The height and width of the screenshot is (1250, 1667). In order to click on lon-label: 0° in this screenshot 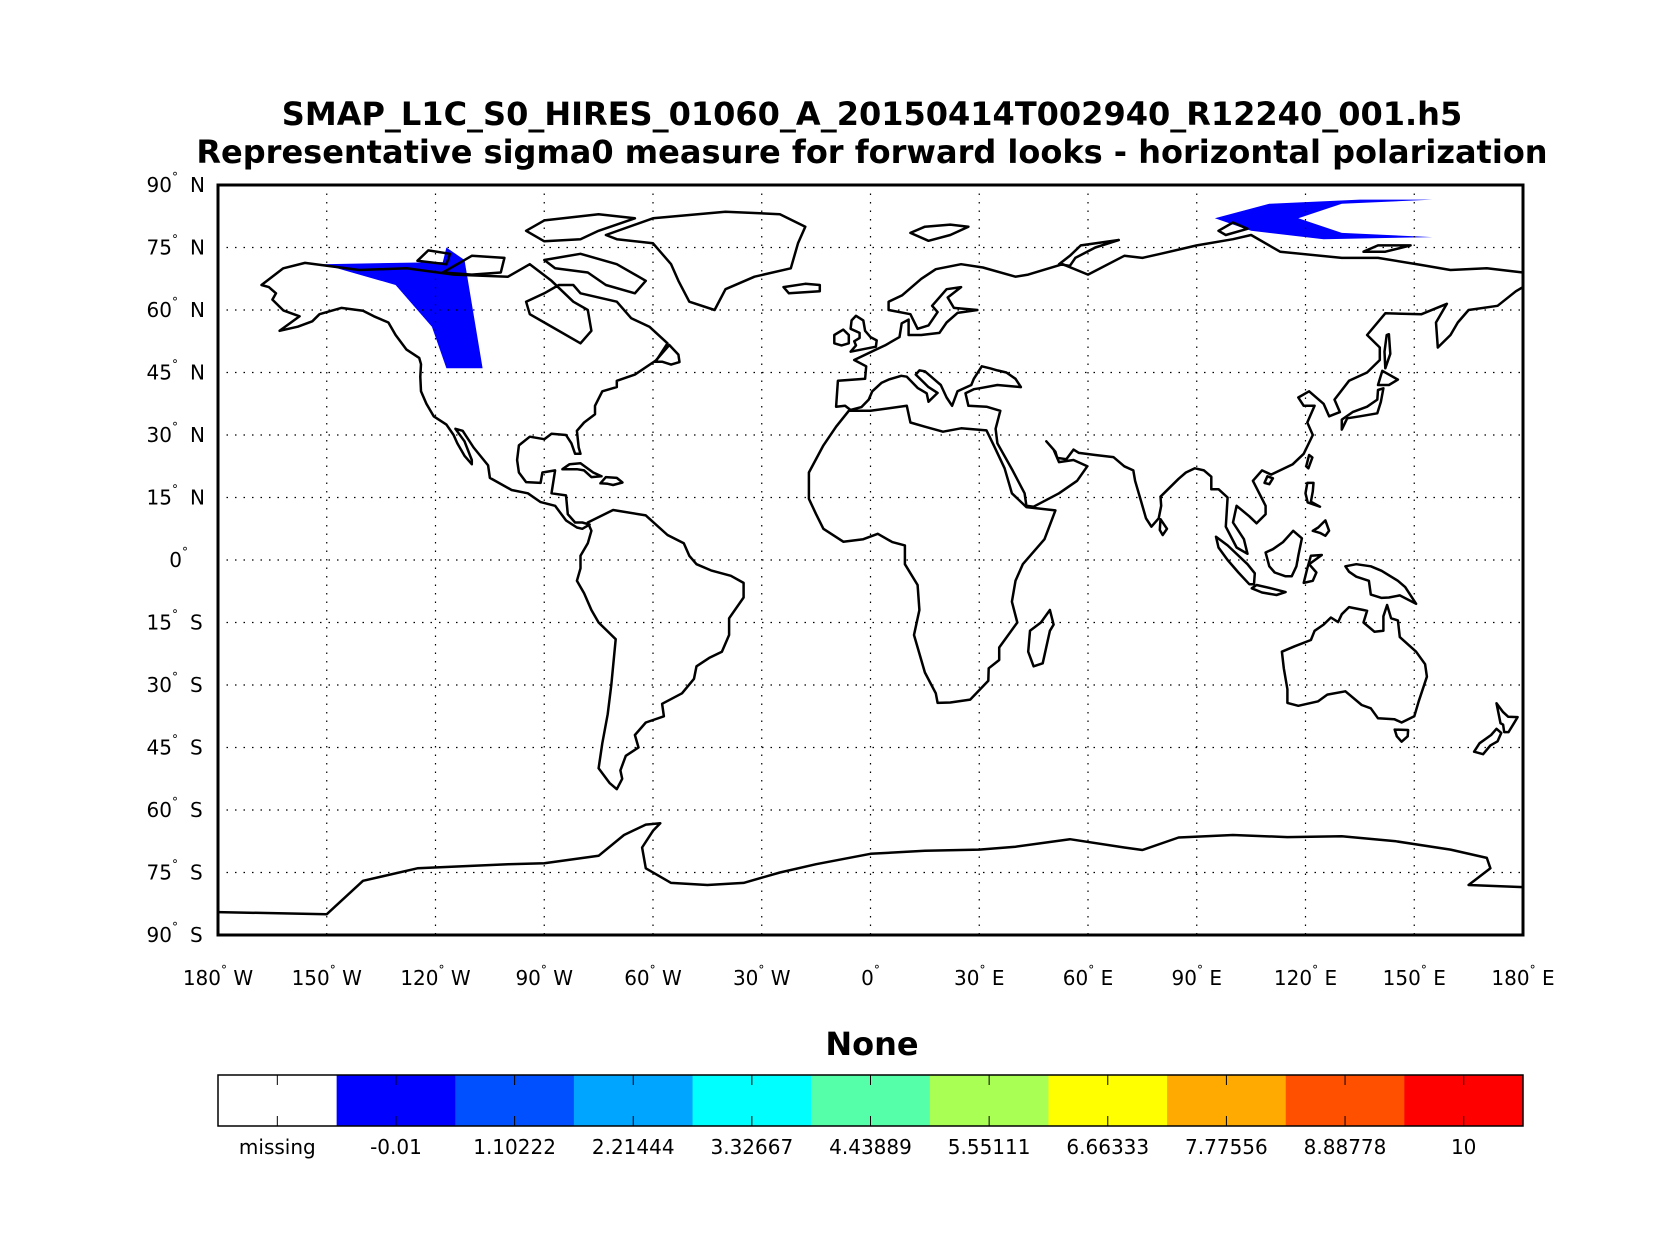, I will do `click(870, 976)`.